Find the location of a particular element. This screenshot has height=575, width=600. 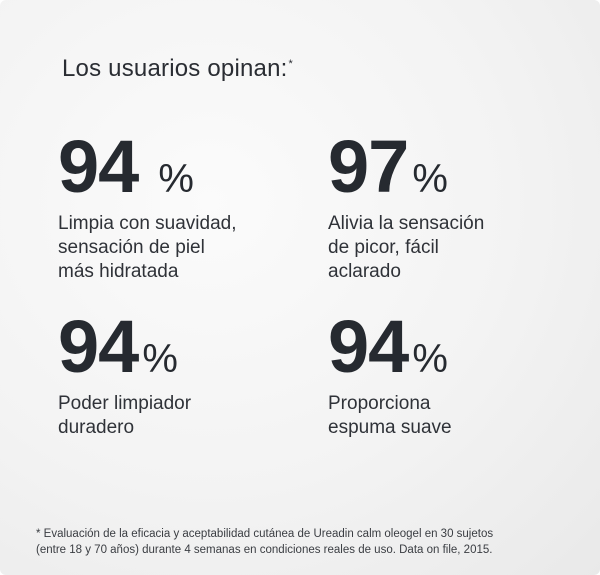

stat-block: 94 % Poder limpiador duradero is located at coordinates (183, 375).